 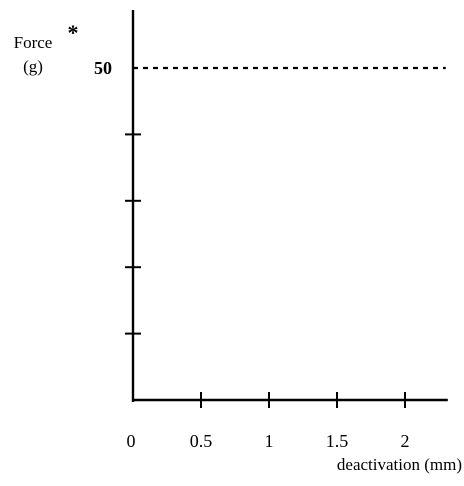 I want to click on y-axis-title-marker: *, so click(x=73, y=32).